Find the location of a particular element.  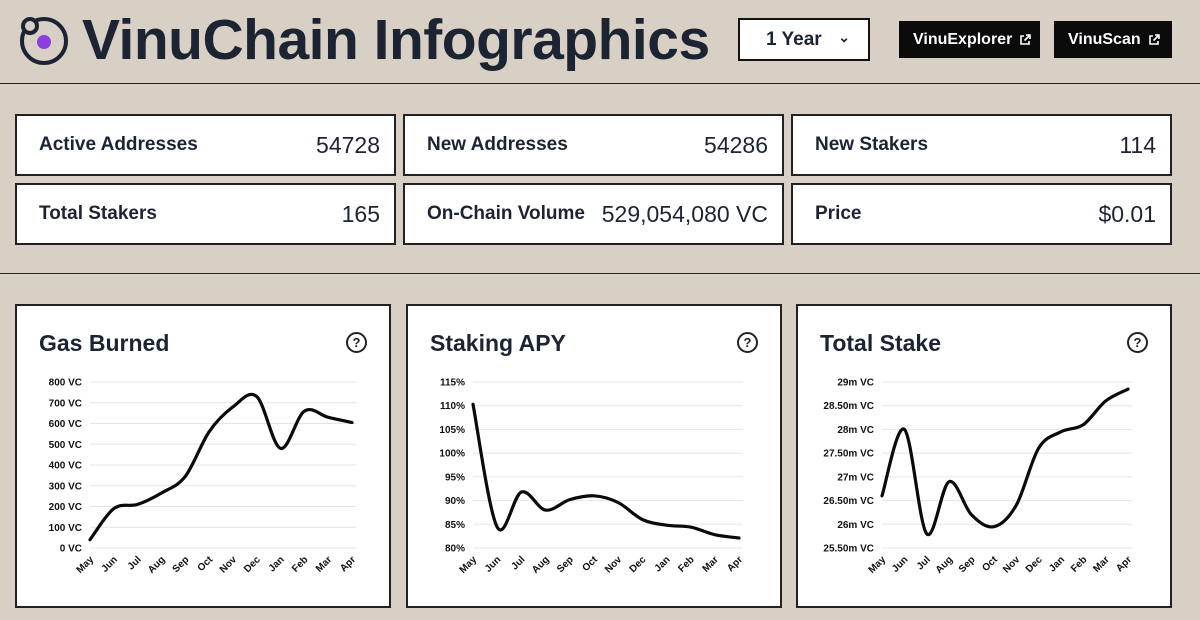

period-select: 1 Year ⌄ is located at coordinates (804, 39).